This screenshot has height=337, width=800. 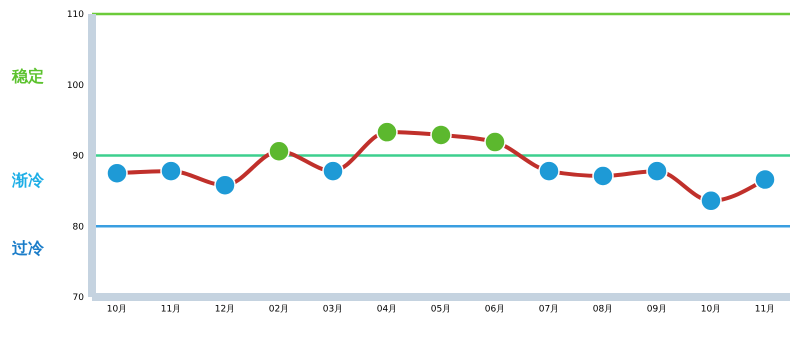 I want to click on y-tick-label: 70, so click(x=78, y=298).